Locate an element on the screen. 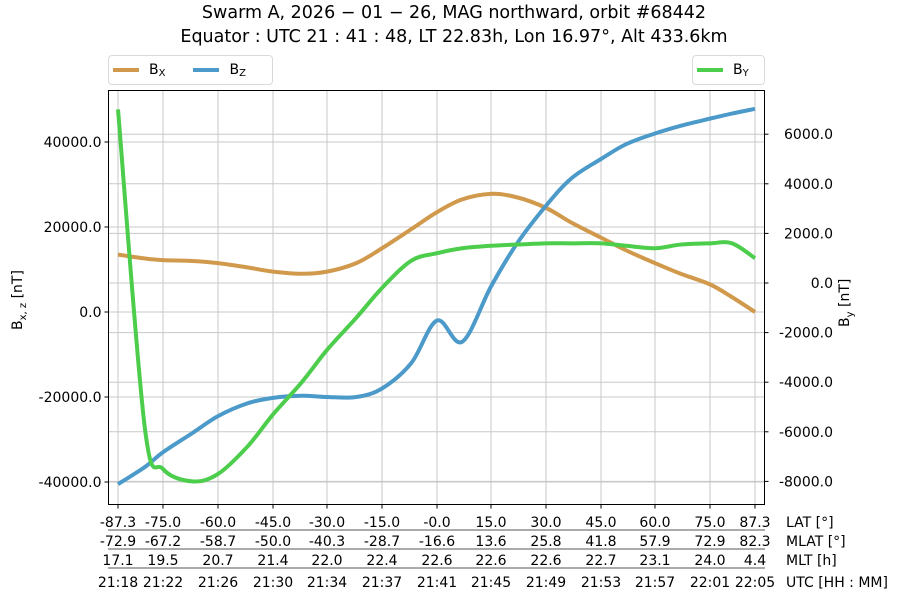 The image size is (900, 600). legend-item-by: BY is located at coordinates (723, 70).